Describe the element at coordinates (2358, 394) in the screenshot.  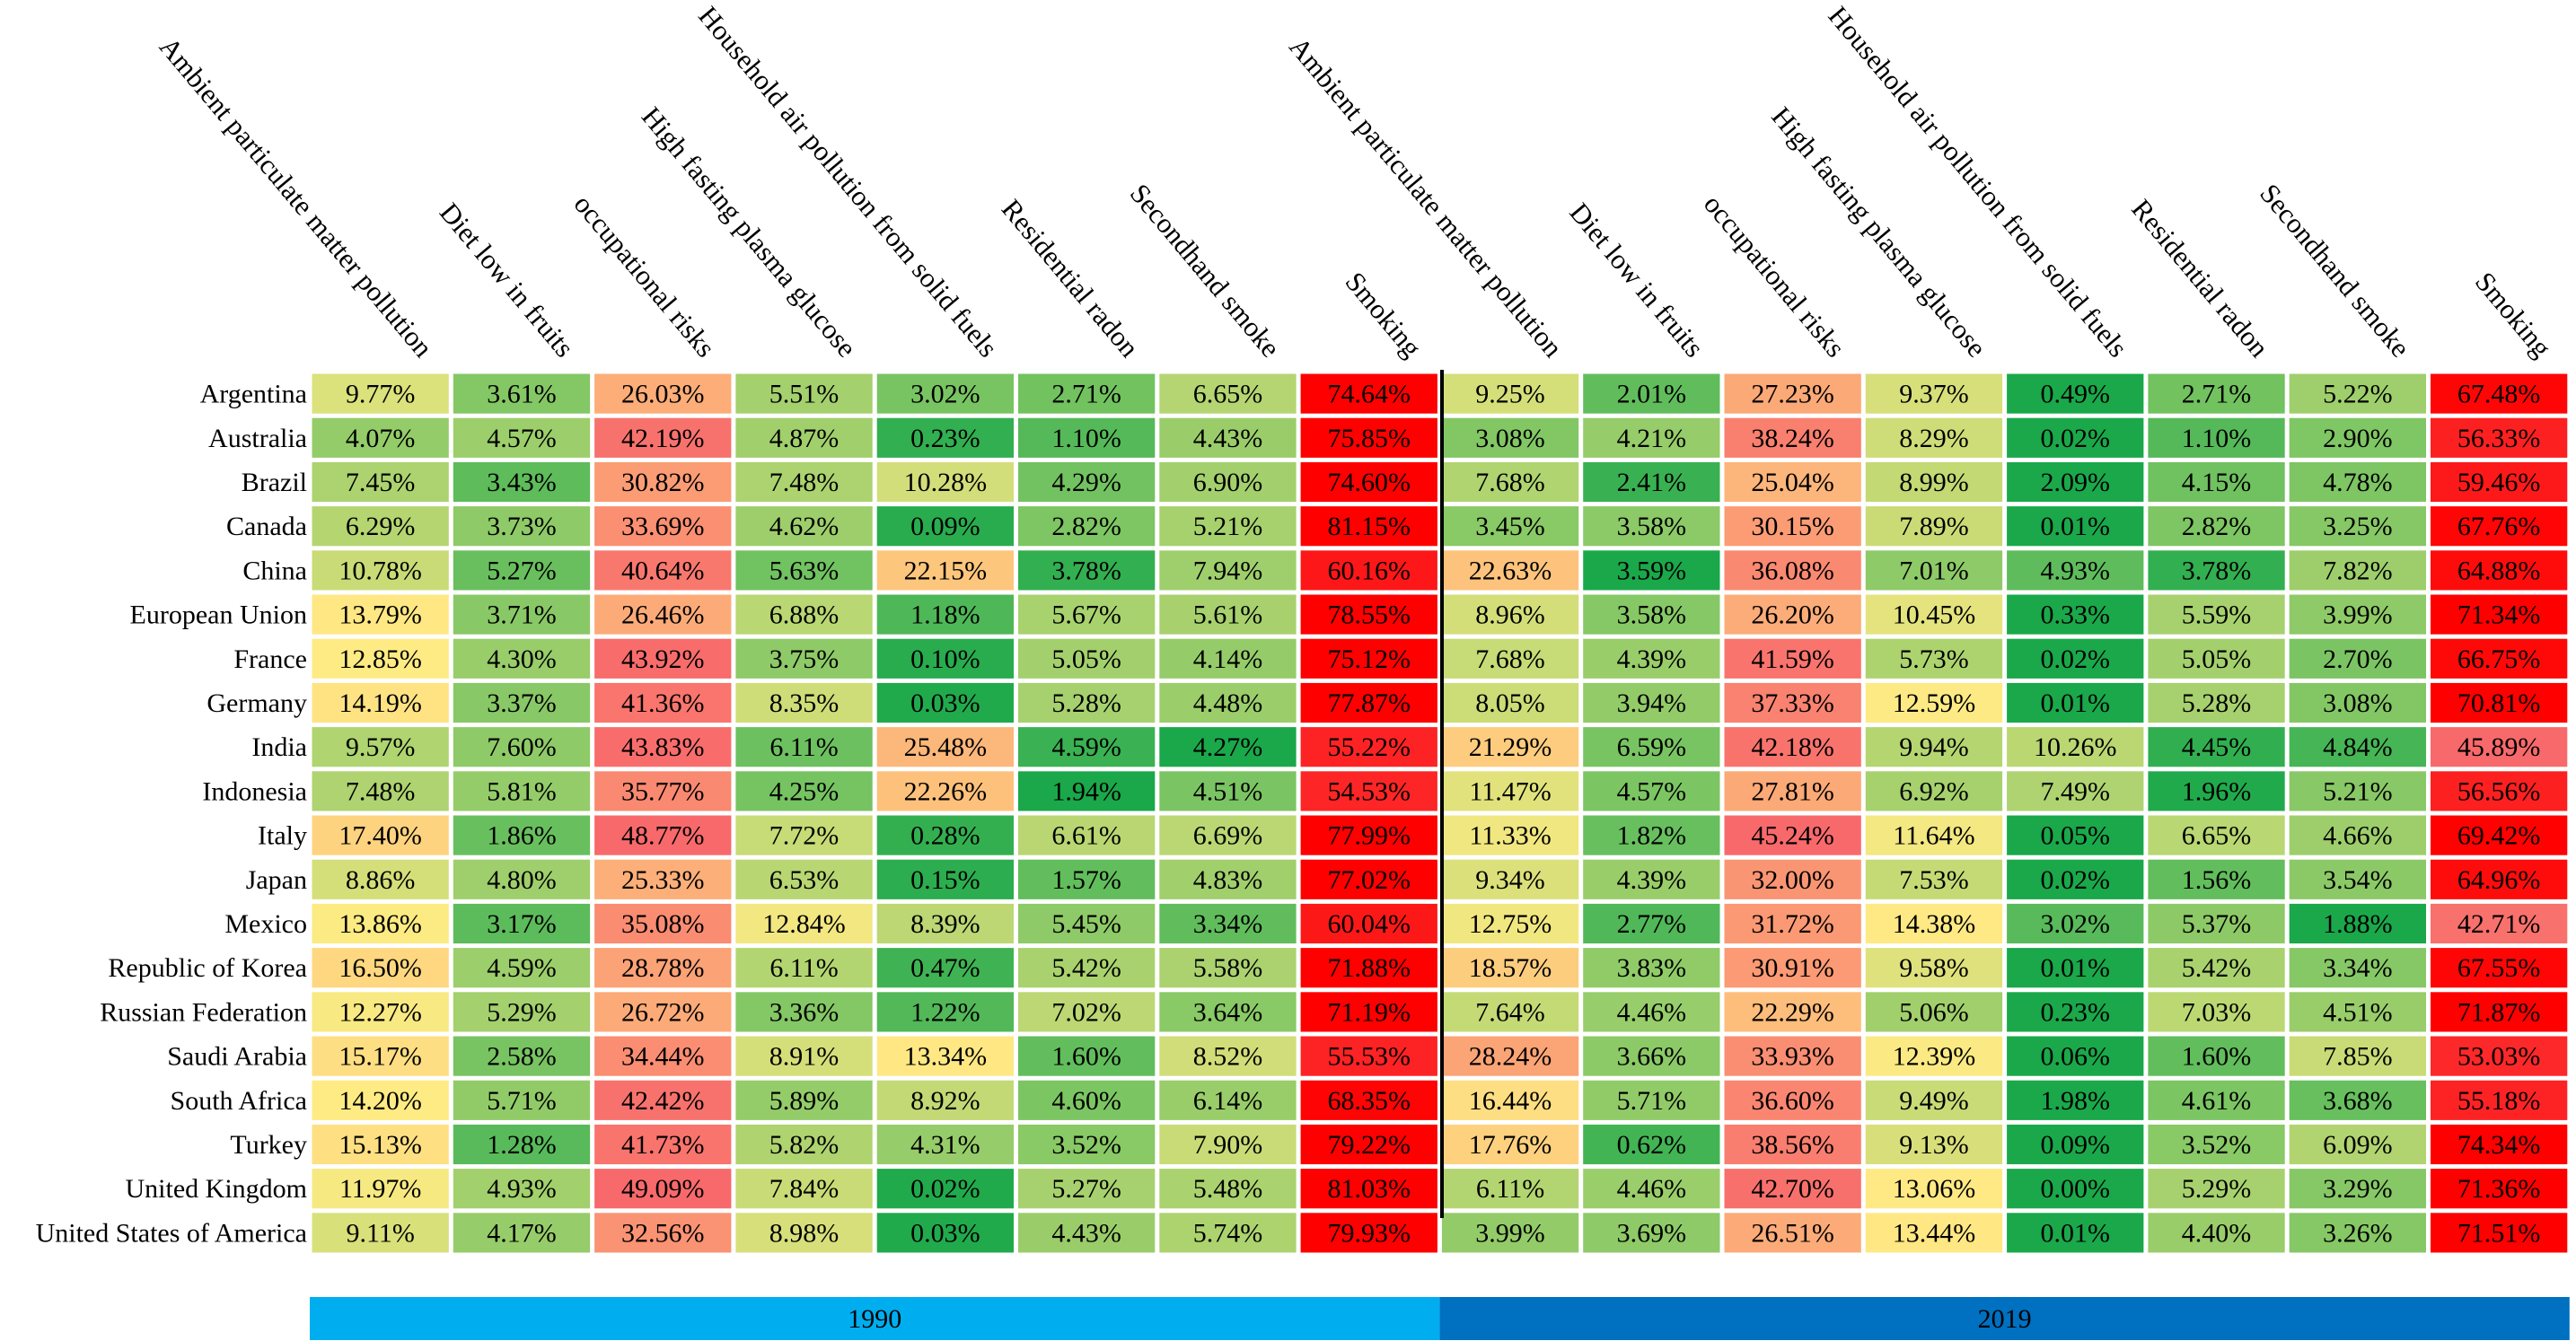
I see `cell-value: 5.22%` at that location.